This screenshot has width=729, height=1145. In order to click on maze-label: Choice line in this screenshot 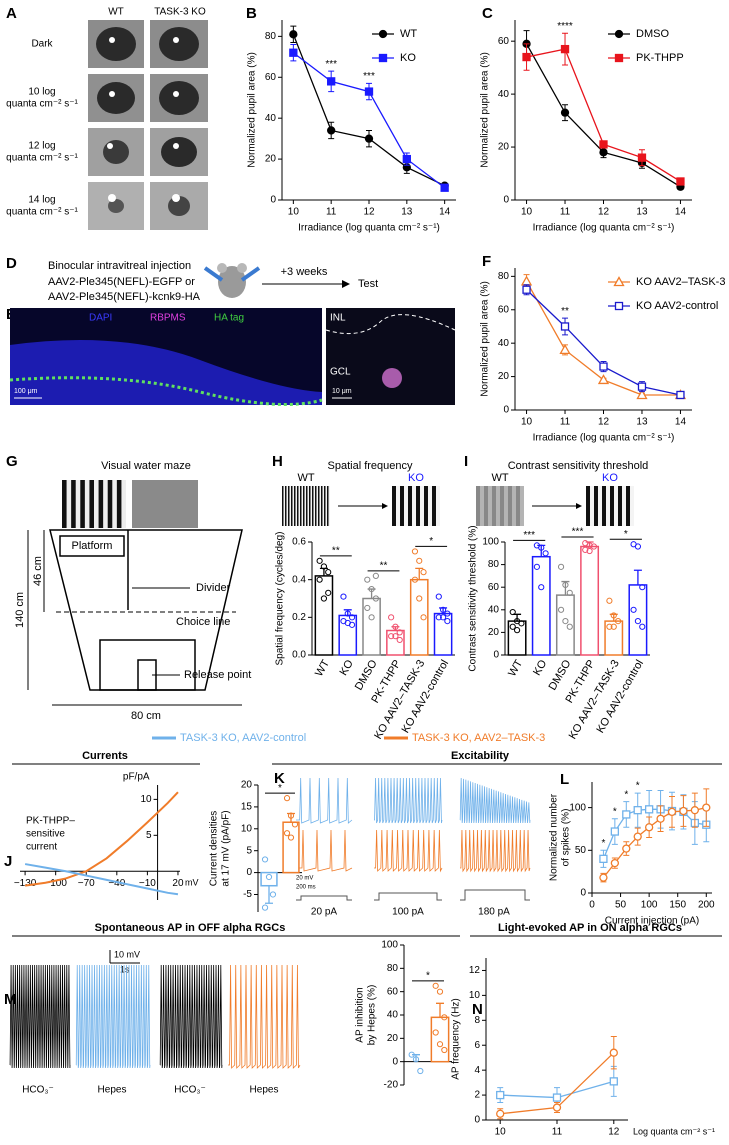, I will do `click(203, 622)`.